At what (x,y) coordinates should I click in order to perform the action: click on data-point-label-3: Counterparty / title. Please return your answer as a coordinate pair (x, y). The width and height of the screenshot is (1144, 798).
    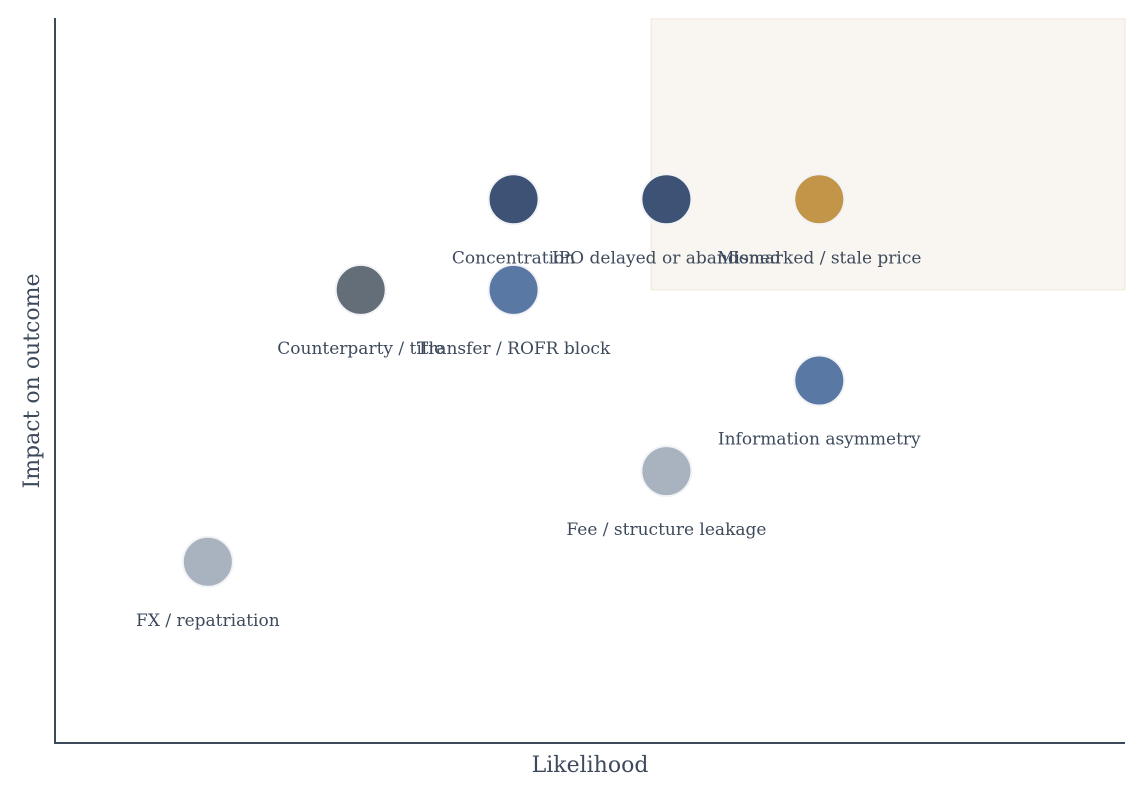
    Looking at the image, I should click on (360, 349).